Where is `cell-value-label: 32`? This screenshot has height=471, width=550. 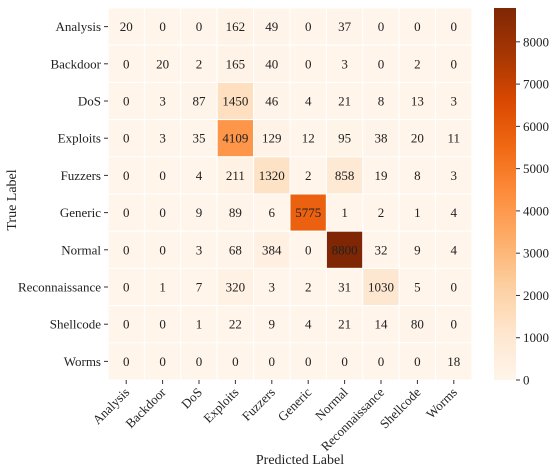
cell-value-label: 32 is located at coordinates (381, 249).